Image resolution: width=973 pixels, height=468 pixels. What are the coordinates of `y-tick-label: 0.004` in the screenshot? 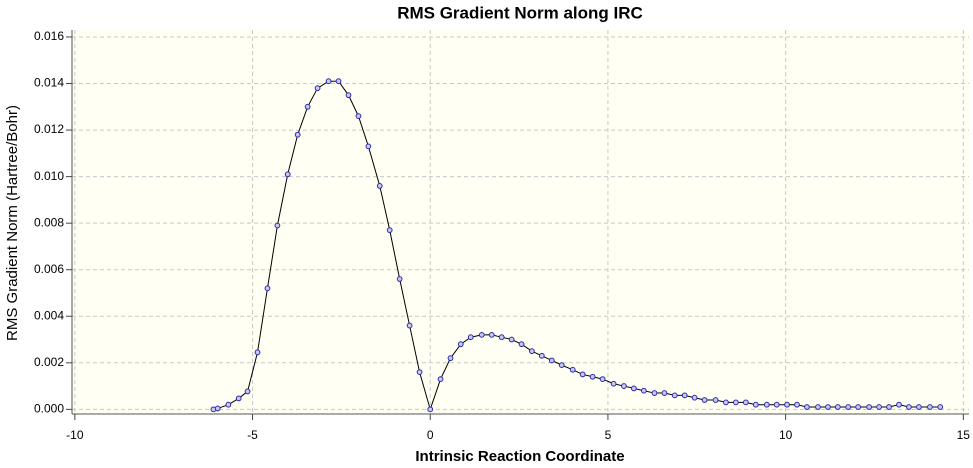 It's located at (49, 315).